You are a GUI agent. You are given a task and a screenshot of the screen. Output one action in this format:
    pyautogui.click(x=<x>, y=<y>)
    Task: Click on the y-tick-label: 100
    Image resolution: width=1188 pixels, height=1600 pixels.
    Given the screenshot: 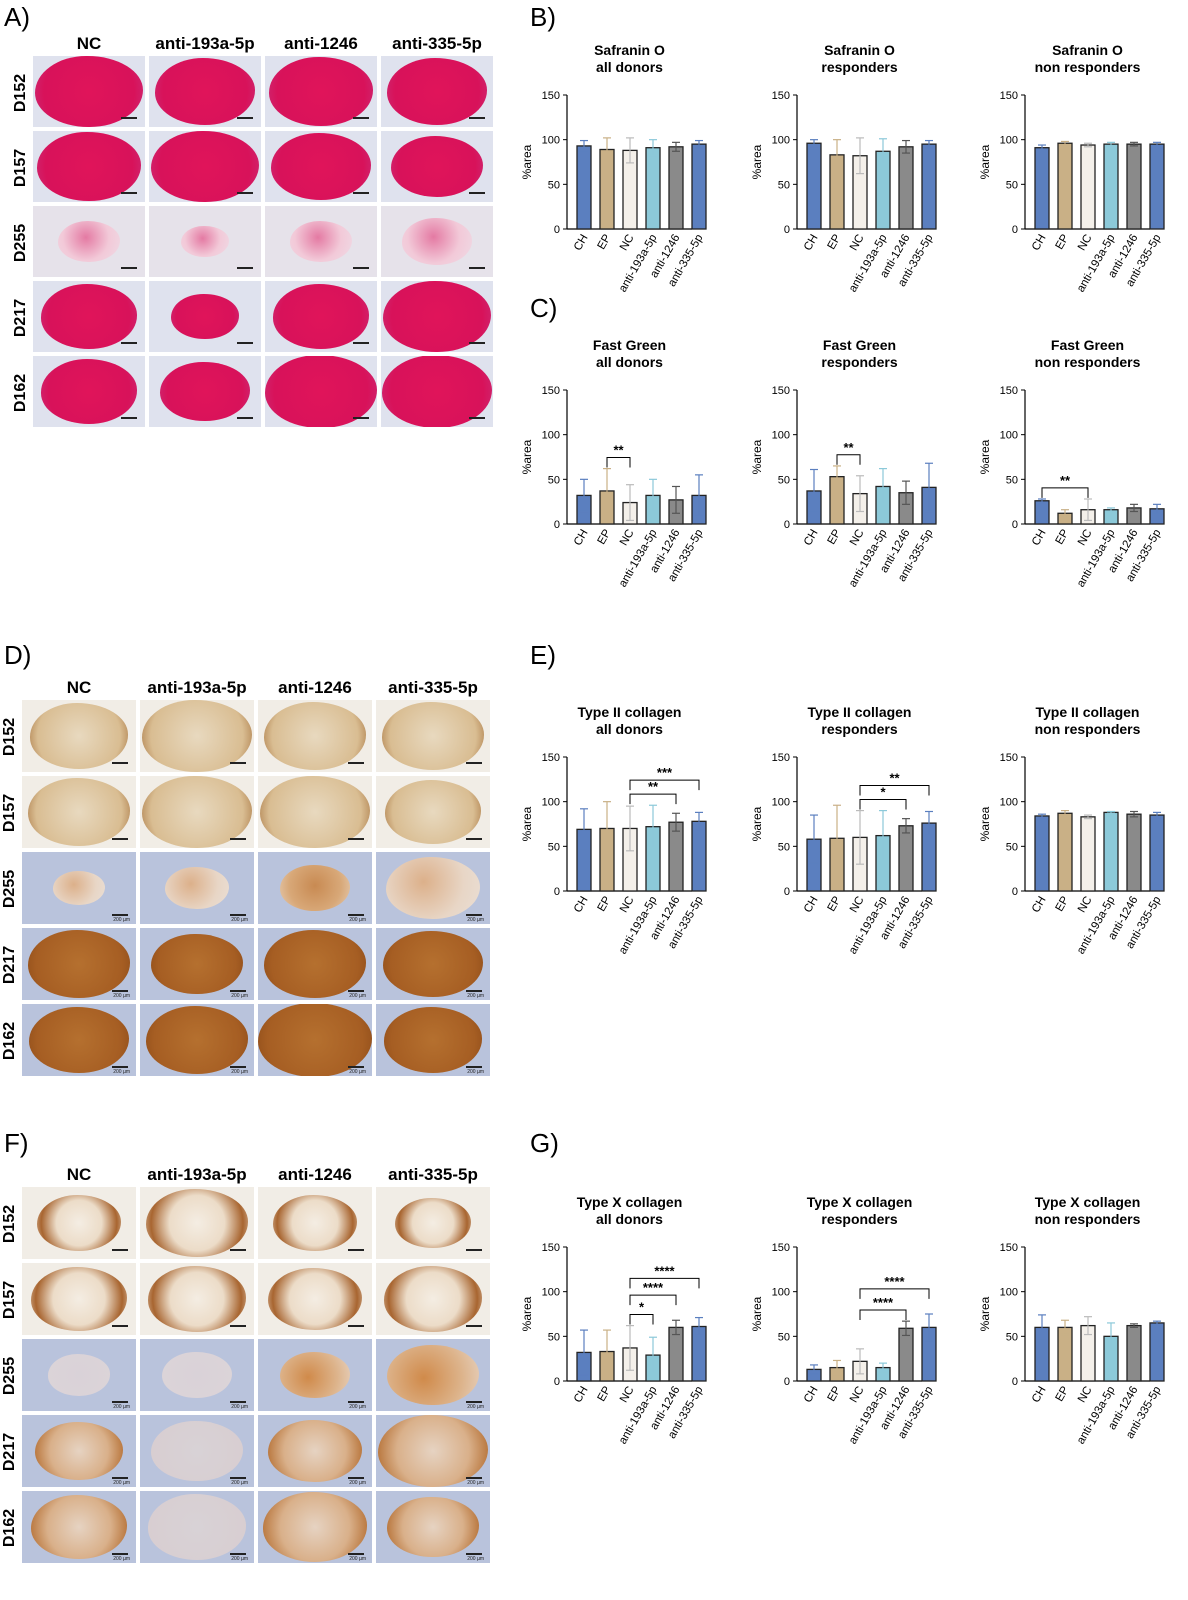 What is the action you would take?
    pyautogui.click(x=551, y=436)
    